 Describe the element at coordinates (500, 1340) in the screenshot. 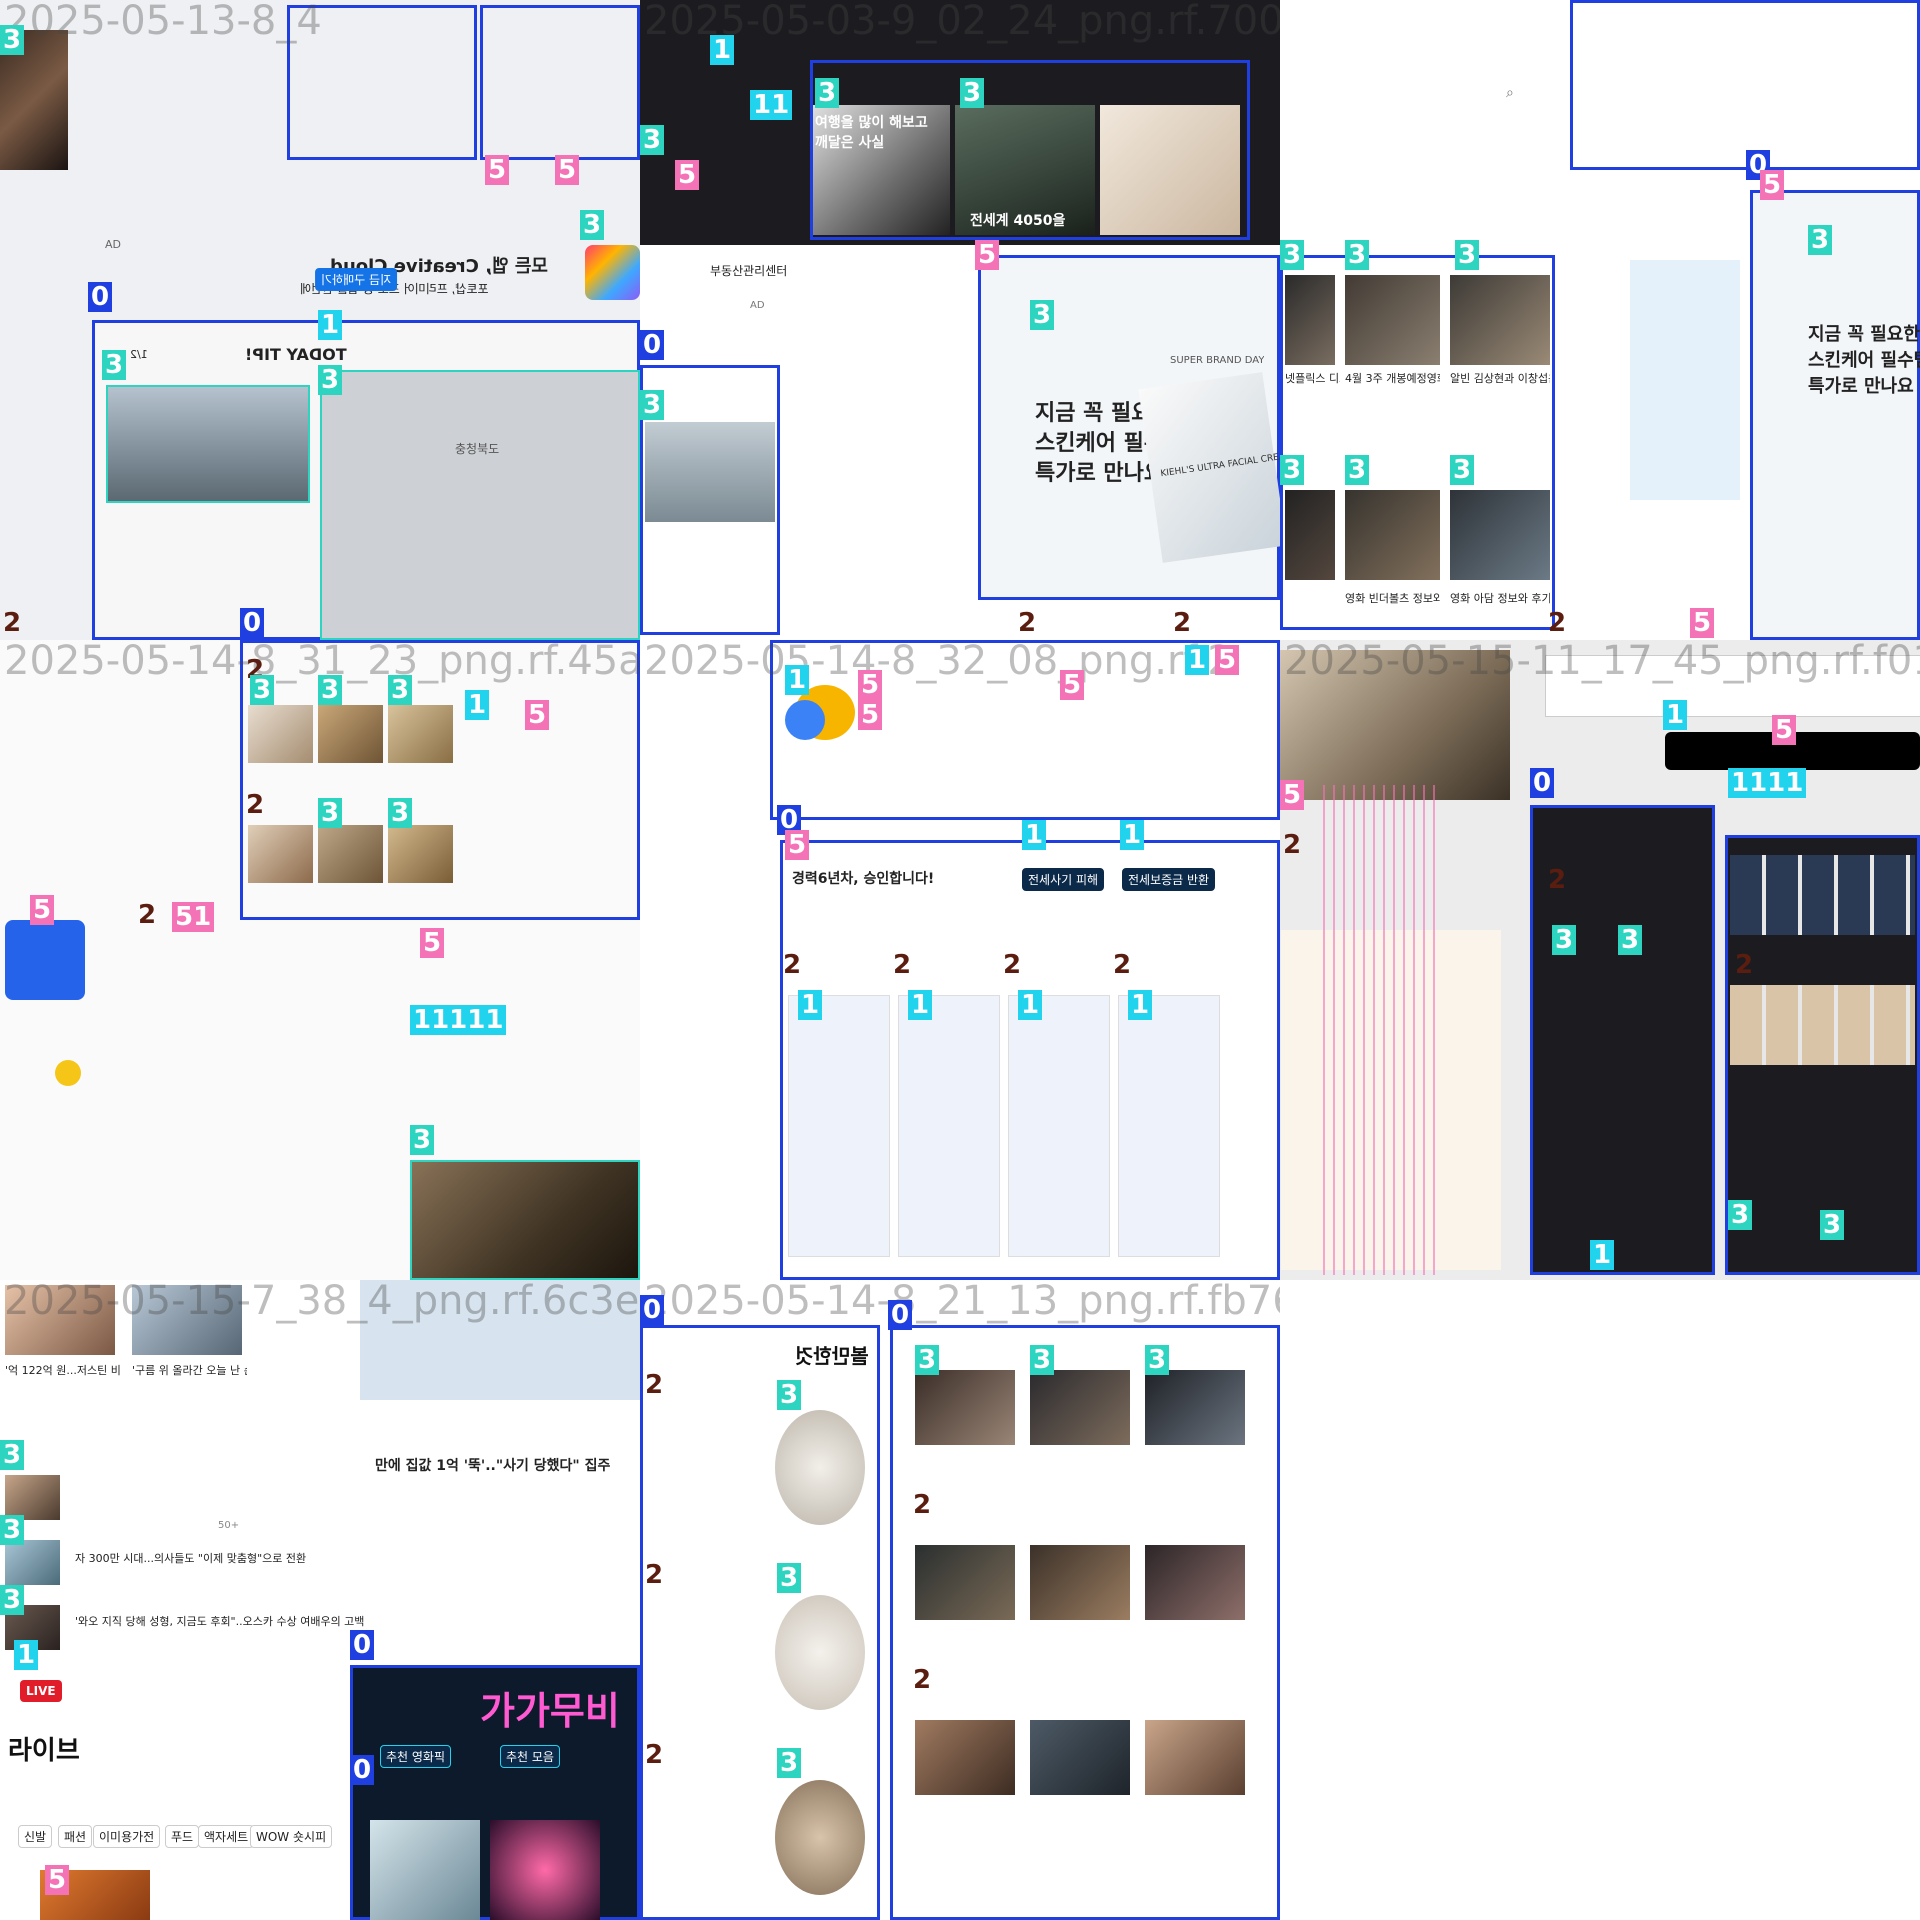

I see `map-thumb` at that location.